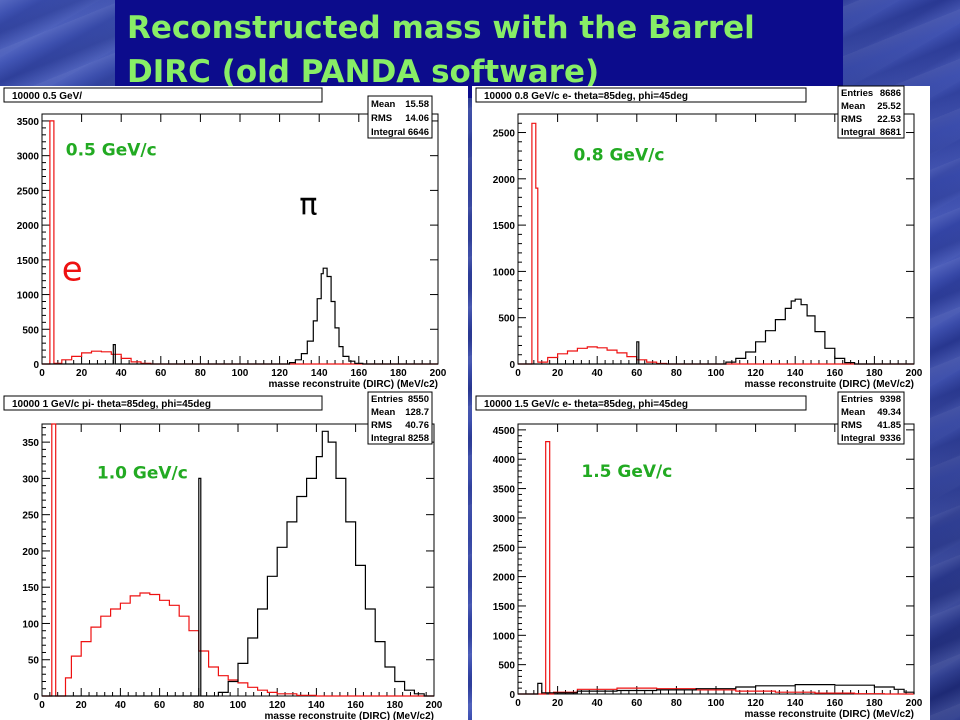 Image resolution: width=960 pixels, height=720 pixels. I want to click on momentum-label: 1.5 GeV/c, so click(626, 472).